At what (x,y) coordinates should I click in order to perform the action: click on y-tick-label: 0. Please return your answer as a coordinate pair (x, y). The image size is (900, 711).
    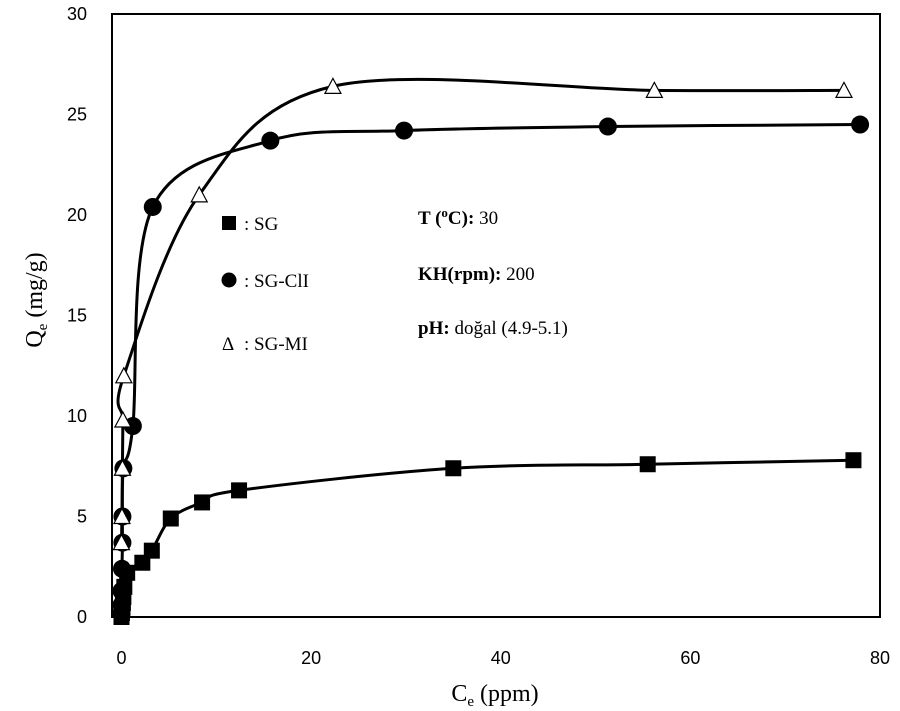
    Looking at the image, I should click on (82, 617).